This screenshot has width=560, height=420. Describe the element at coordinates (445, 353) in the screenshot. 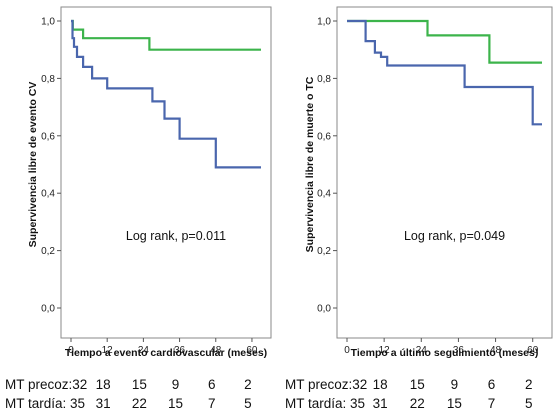

I see `x-axis-title: Tiempo a último seguimiento (meses)` at that location.